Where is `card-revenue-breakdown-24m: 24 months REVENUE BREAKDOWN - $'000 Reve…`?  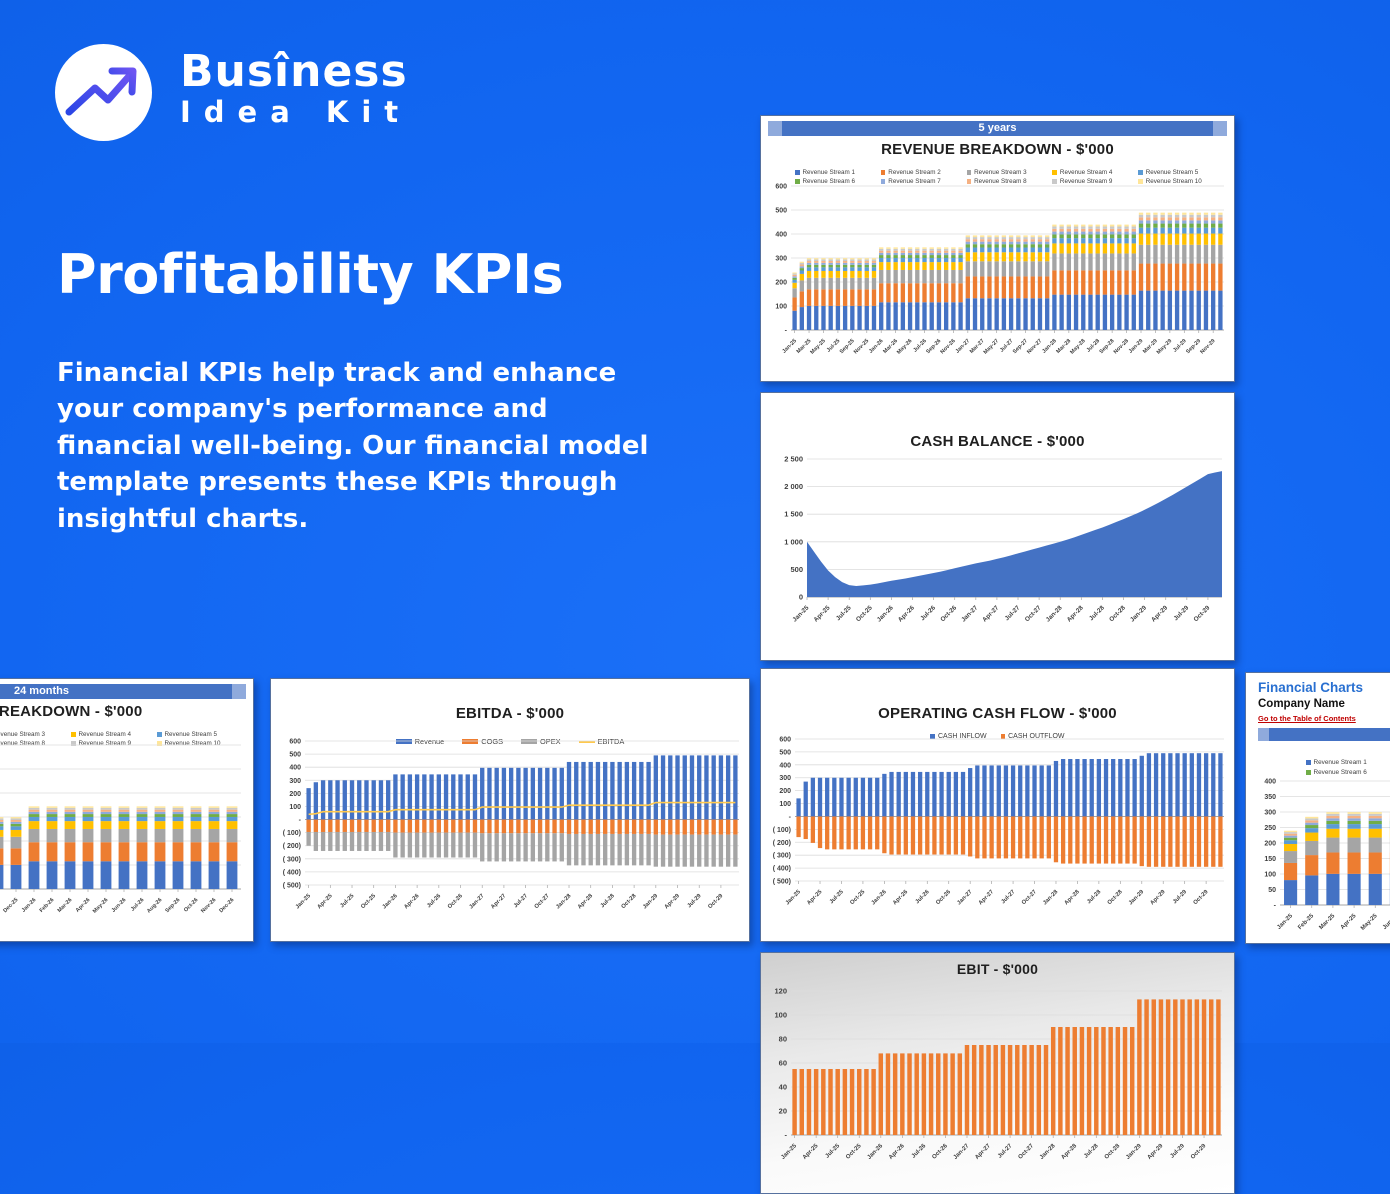 card-revenue-breakdown-24m: 24 months REVENUE BREAKDOWN - $'000 Reve… is located at coordinates (127, 810).